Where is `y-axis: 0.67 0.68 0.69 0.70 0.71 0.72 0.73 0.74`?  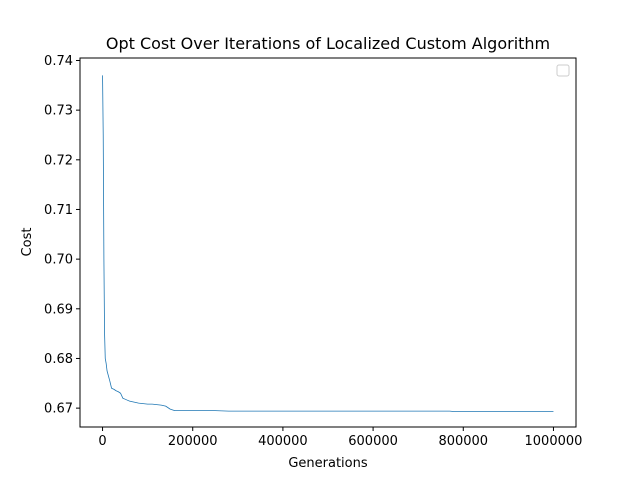
y-axis: 0.67 0.68 0.69 0.70 0.71 0.72 0.73 0.74 is located at coordinates (62, 235).